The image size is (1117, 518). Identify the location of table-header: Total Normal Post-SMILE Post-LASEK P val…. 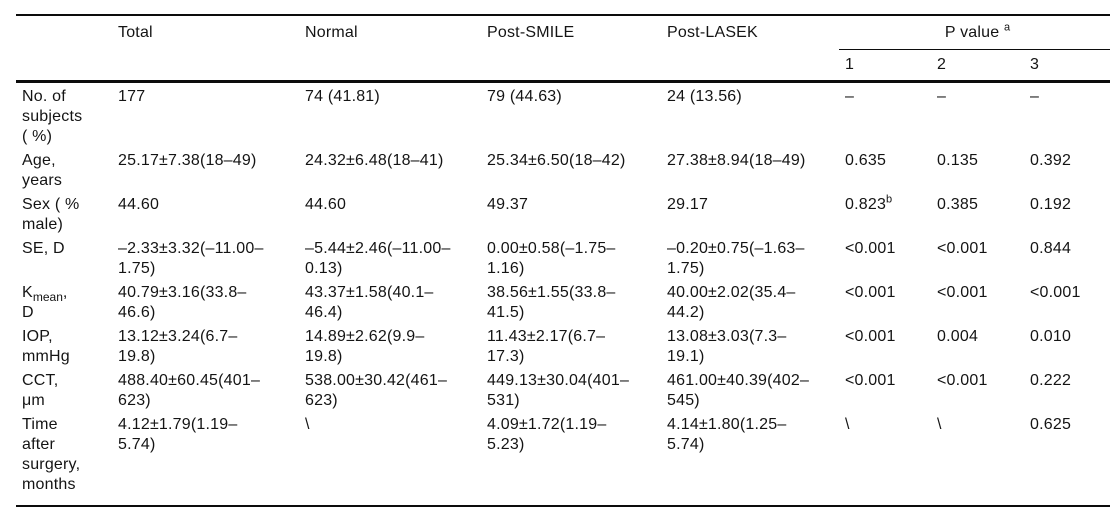
(563, 49).